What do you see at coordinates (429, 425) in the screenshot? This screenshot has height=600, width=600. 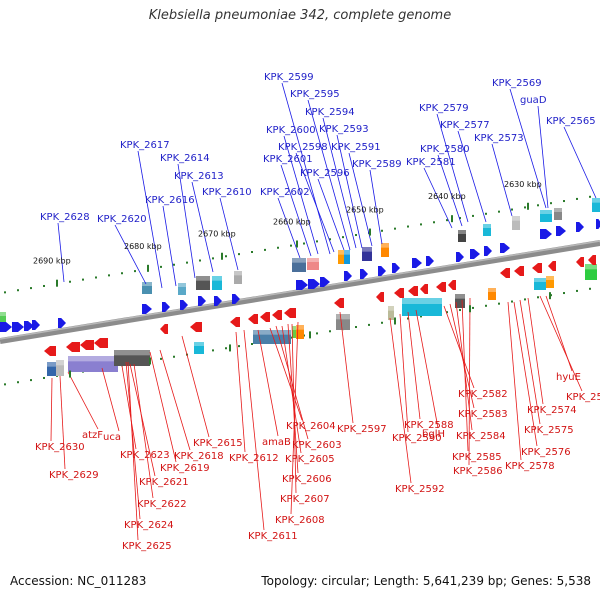 I see `reverse-gene-label: KPK_2588` at bounding box center [429, 425].